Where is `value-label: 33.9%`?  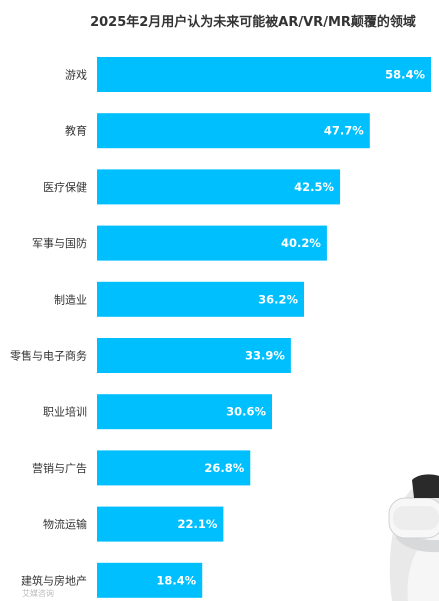 value-label: 33.9% is located at coordinates (265, 356).